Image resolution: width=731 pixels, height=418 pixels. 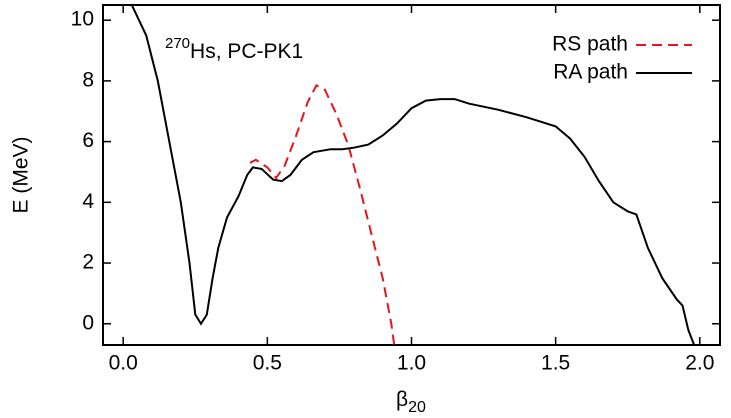 I want to click on y-tick-label: 4, so click(x=88, y=201).